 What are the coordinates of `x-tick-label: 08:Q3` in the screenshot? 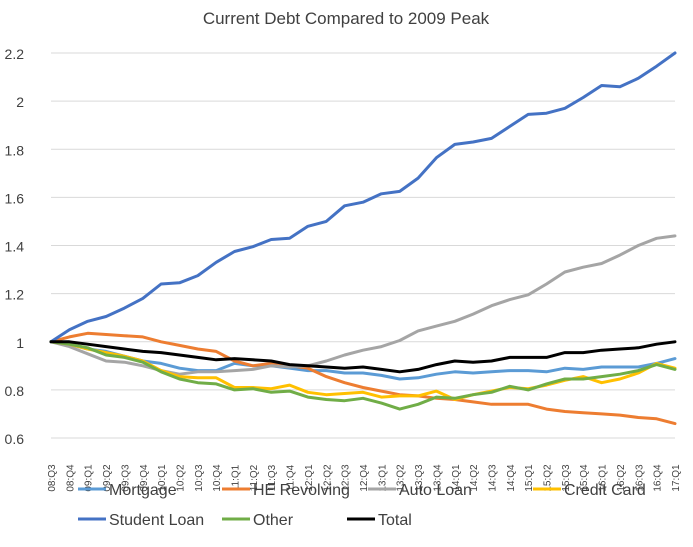 It's located at (52, 478).